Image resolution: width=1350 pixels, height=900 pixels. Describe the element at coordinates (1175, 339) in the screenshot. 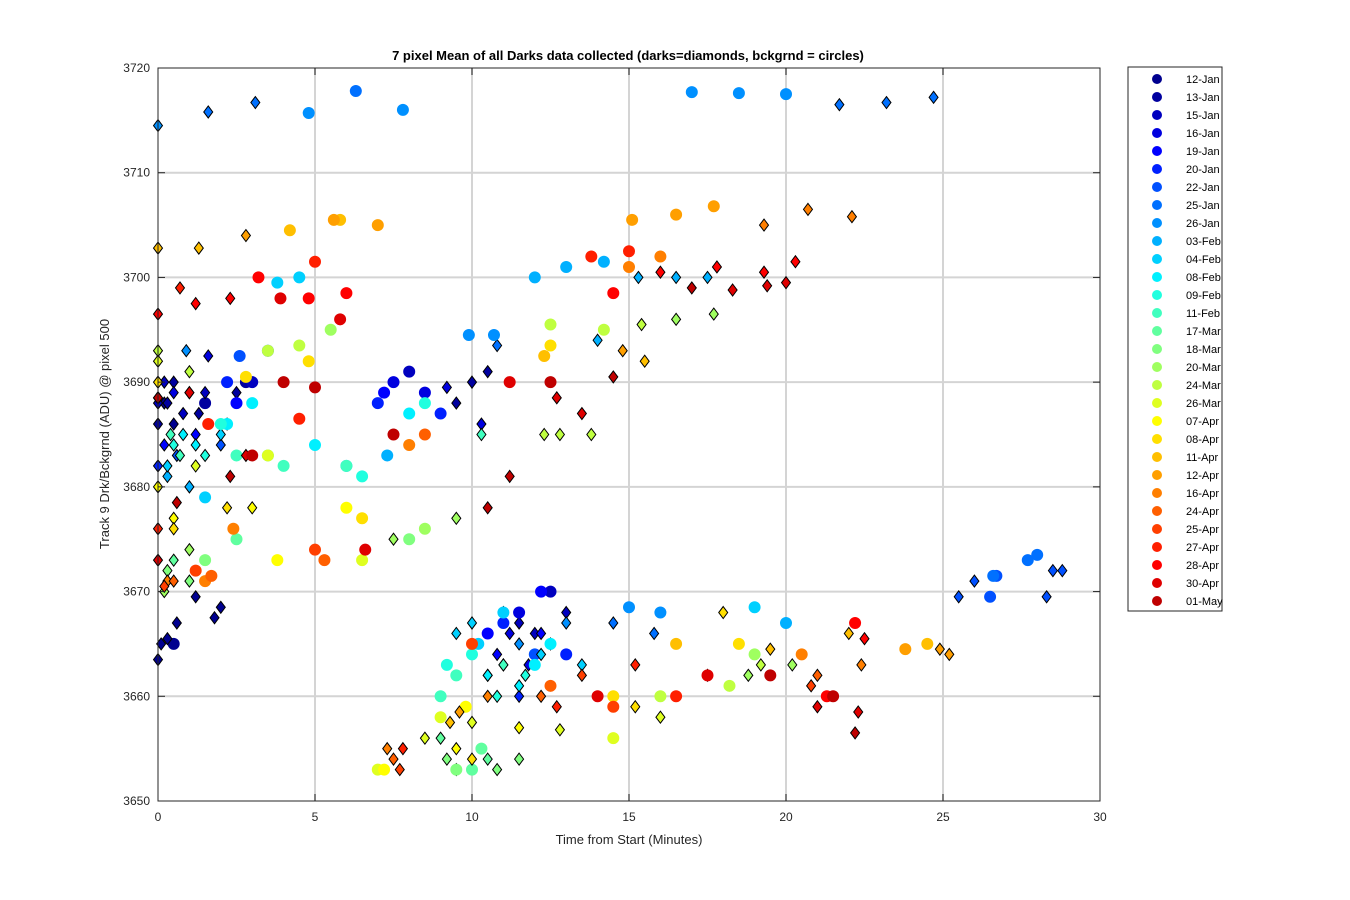

I see `legend-box` at that location.